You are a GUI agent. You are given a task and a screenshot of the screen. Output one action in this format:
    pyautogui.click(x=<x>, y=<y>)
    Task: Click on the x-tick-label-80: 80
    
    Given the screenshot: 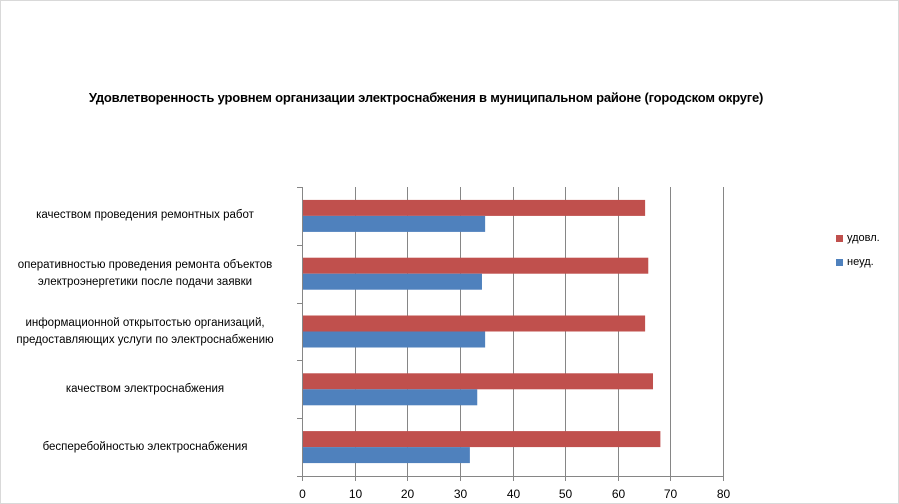 What is the action you would take?
    pyautogui.click(x=724, y=494)
    